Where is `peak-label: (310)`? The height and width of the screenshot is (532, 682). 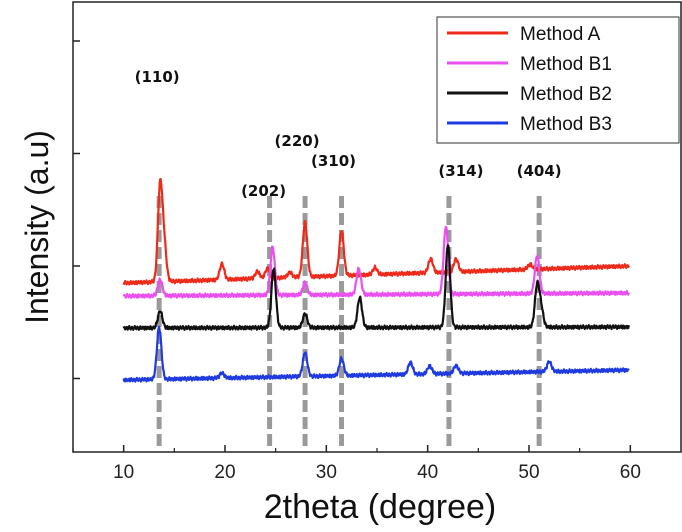 peak-label: (310) is located at coordinates (333, 161).